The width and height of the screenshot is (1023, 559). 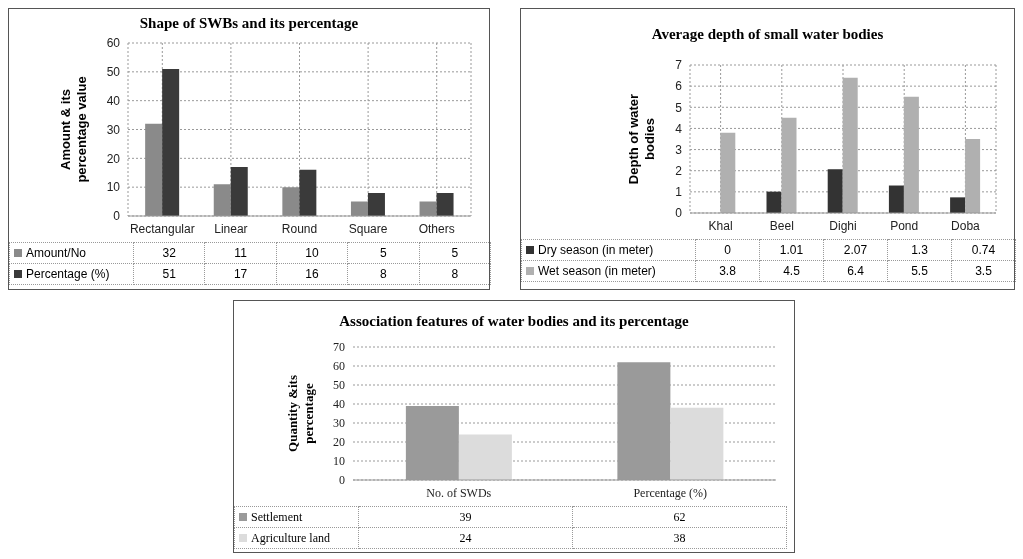 I want to click on x-tick-label: Round, so click(x=299, y=228).